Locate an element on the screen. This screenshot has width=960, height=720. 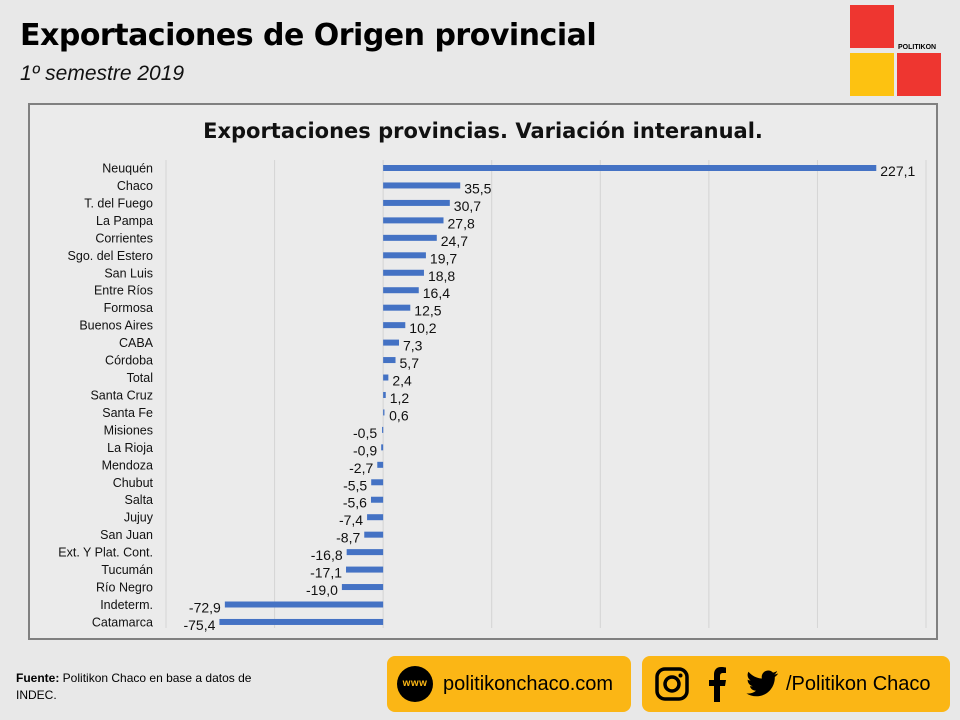
facebook-icon is located at coordinates (718, 684).